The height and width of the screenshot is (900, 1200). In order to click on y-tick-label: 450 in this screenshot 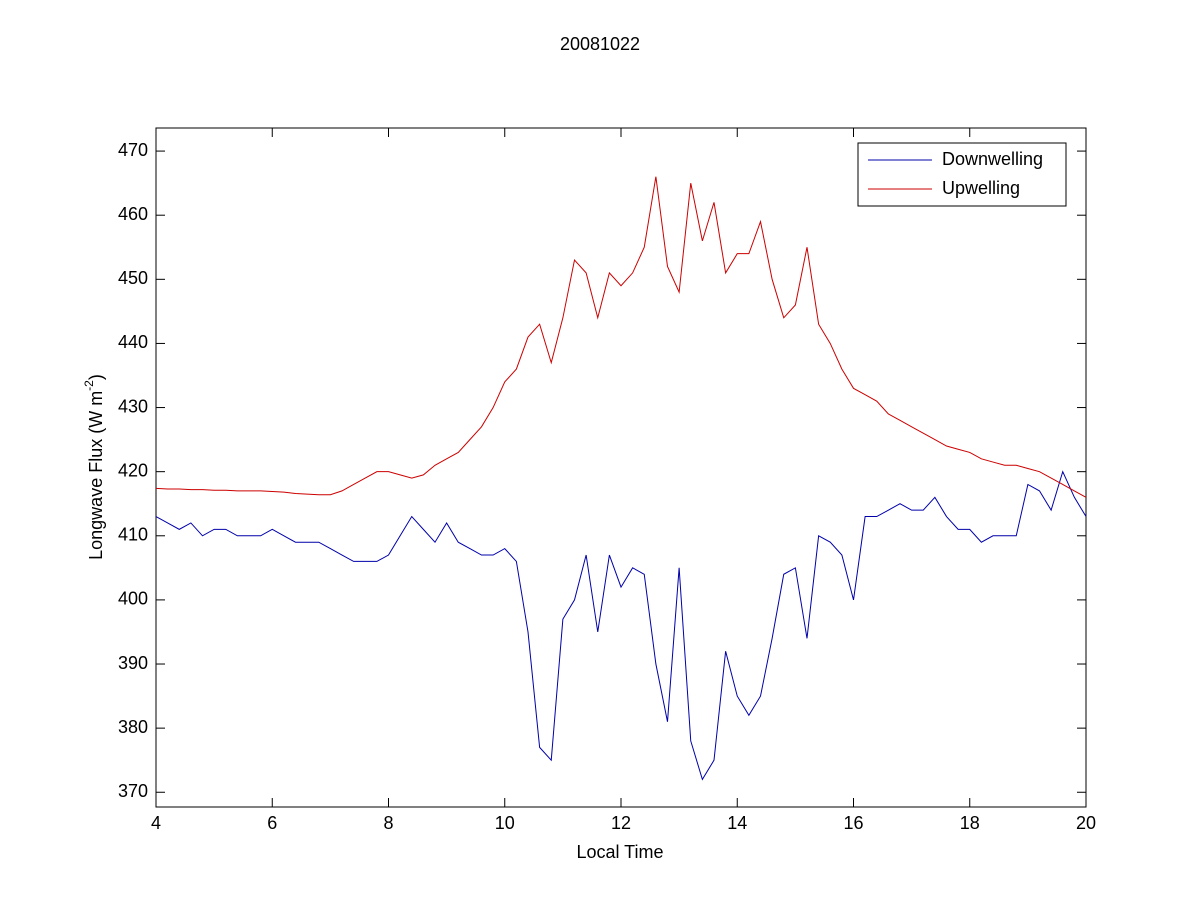, I will do `click(133, 278)`.